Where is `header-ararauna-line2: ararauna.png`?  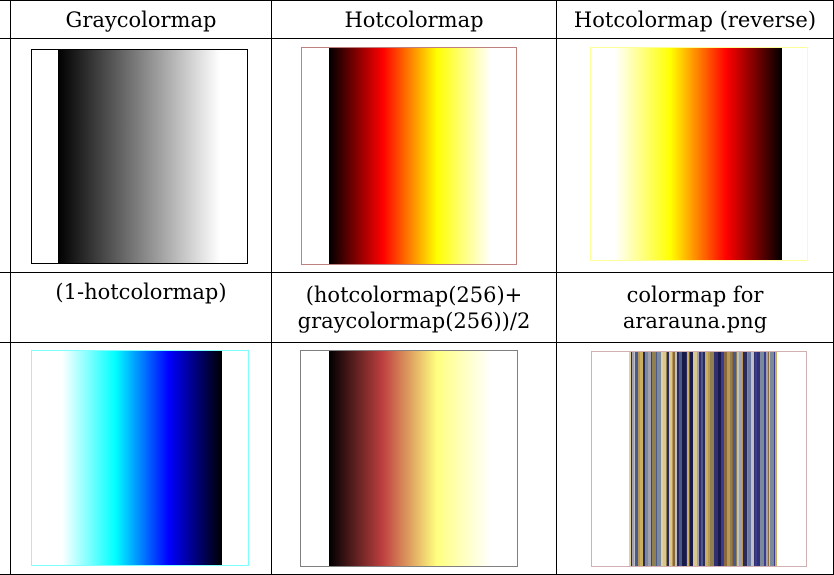 header-ararauna-line2: ararauna.png is located at coordinates (695, 320).